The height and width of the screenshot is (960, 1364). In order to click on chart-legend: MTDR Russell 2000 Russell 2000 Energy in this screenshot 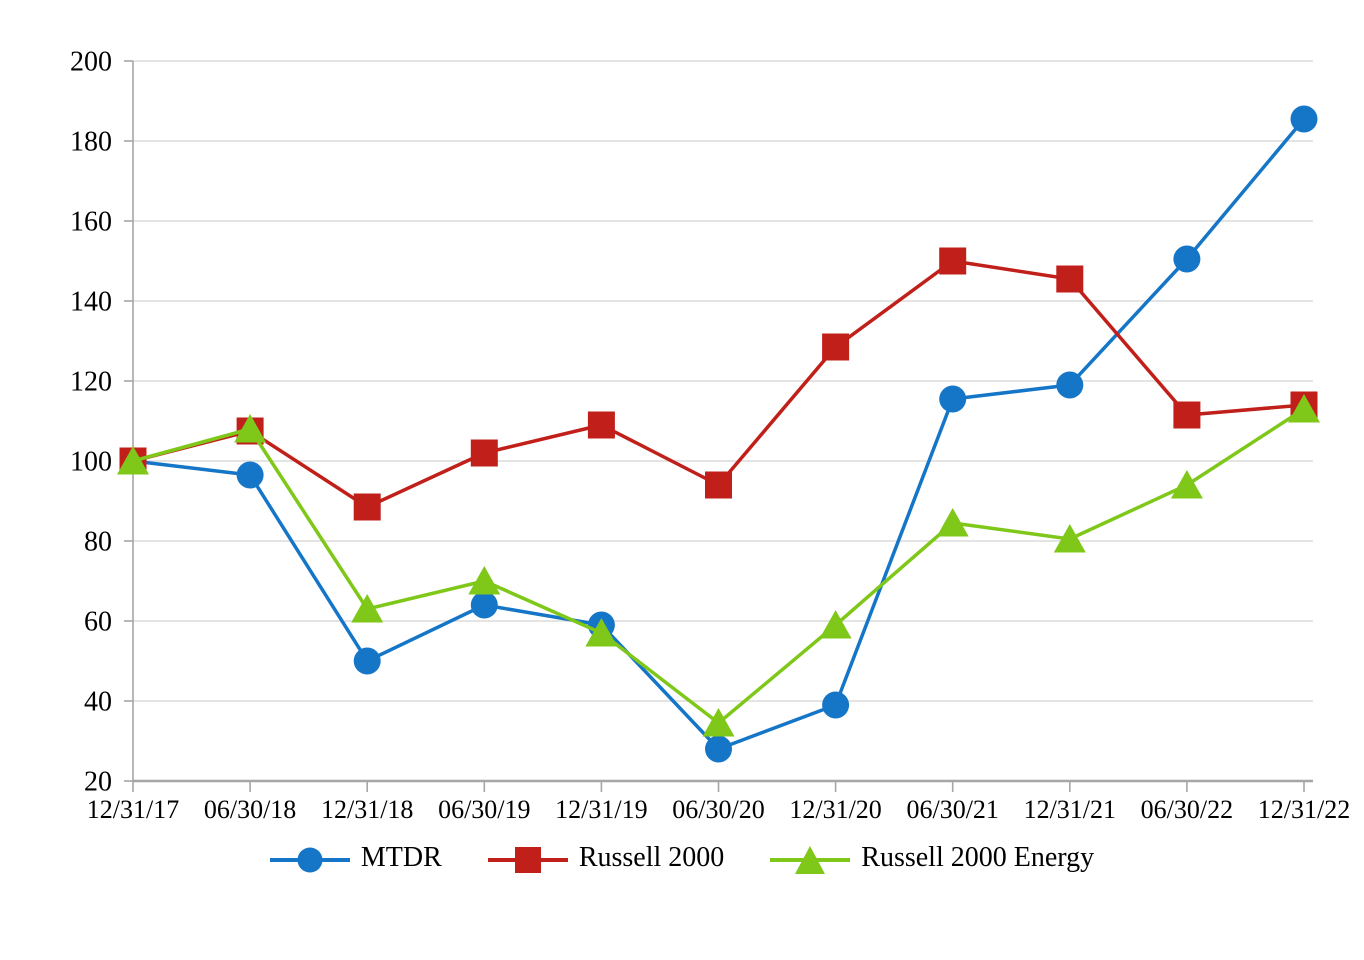, I will do `click(682, 860)`.